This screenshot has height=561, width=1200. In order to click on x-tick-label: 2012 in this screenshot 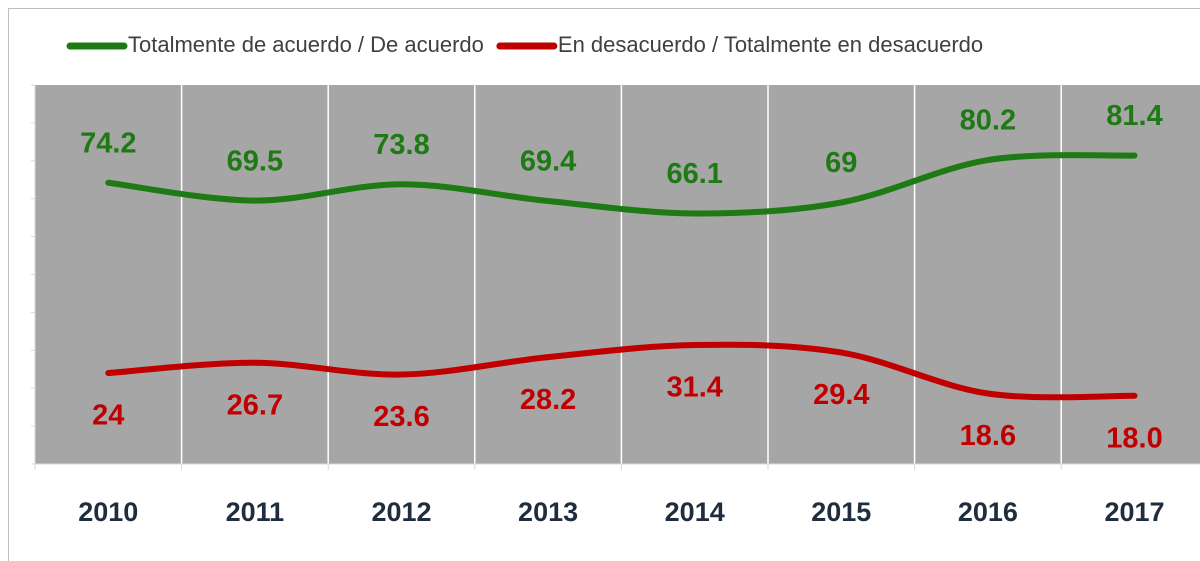, I will do `click(401, 512)`.